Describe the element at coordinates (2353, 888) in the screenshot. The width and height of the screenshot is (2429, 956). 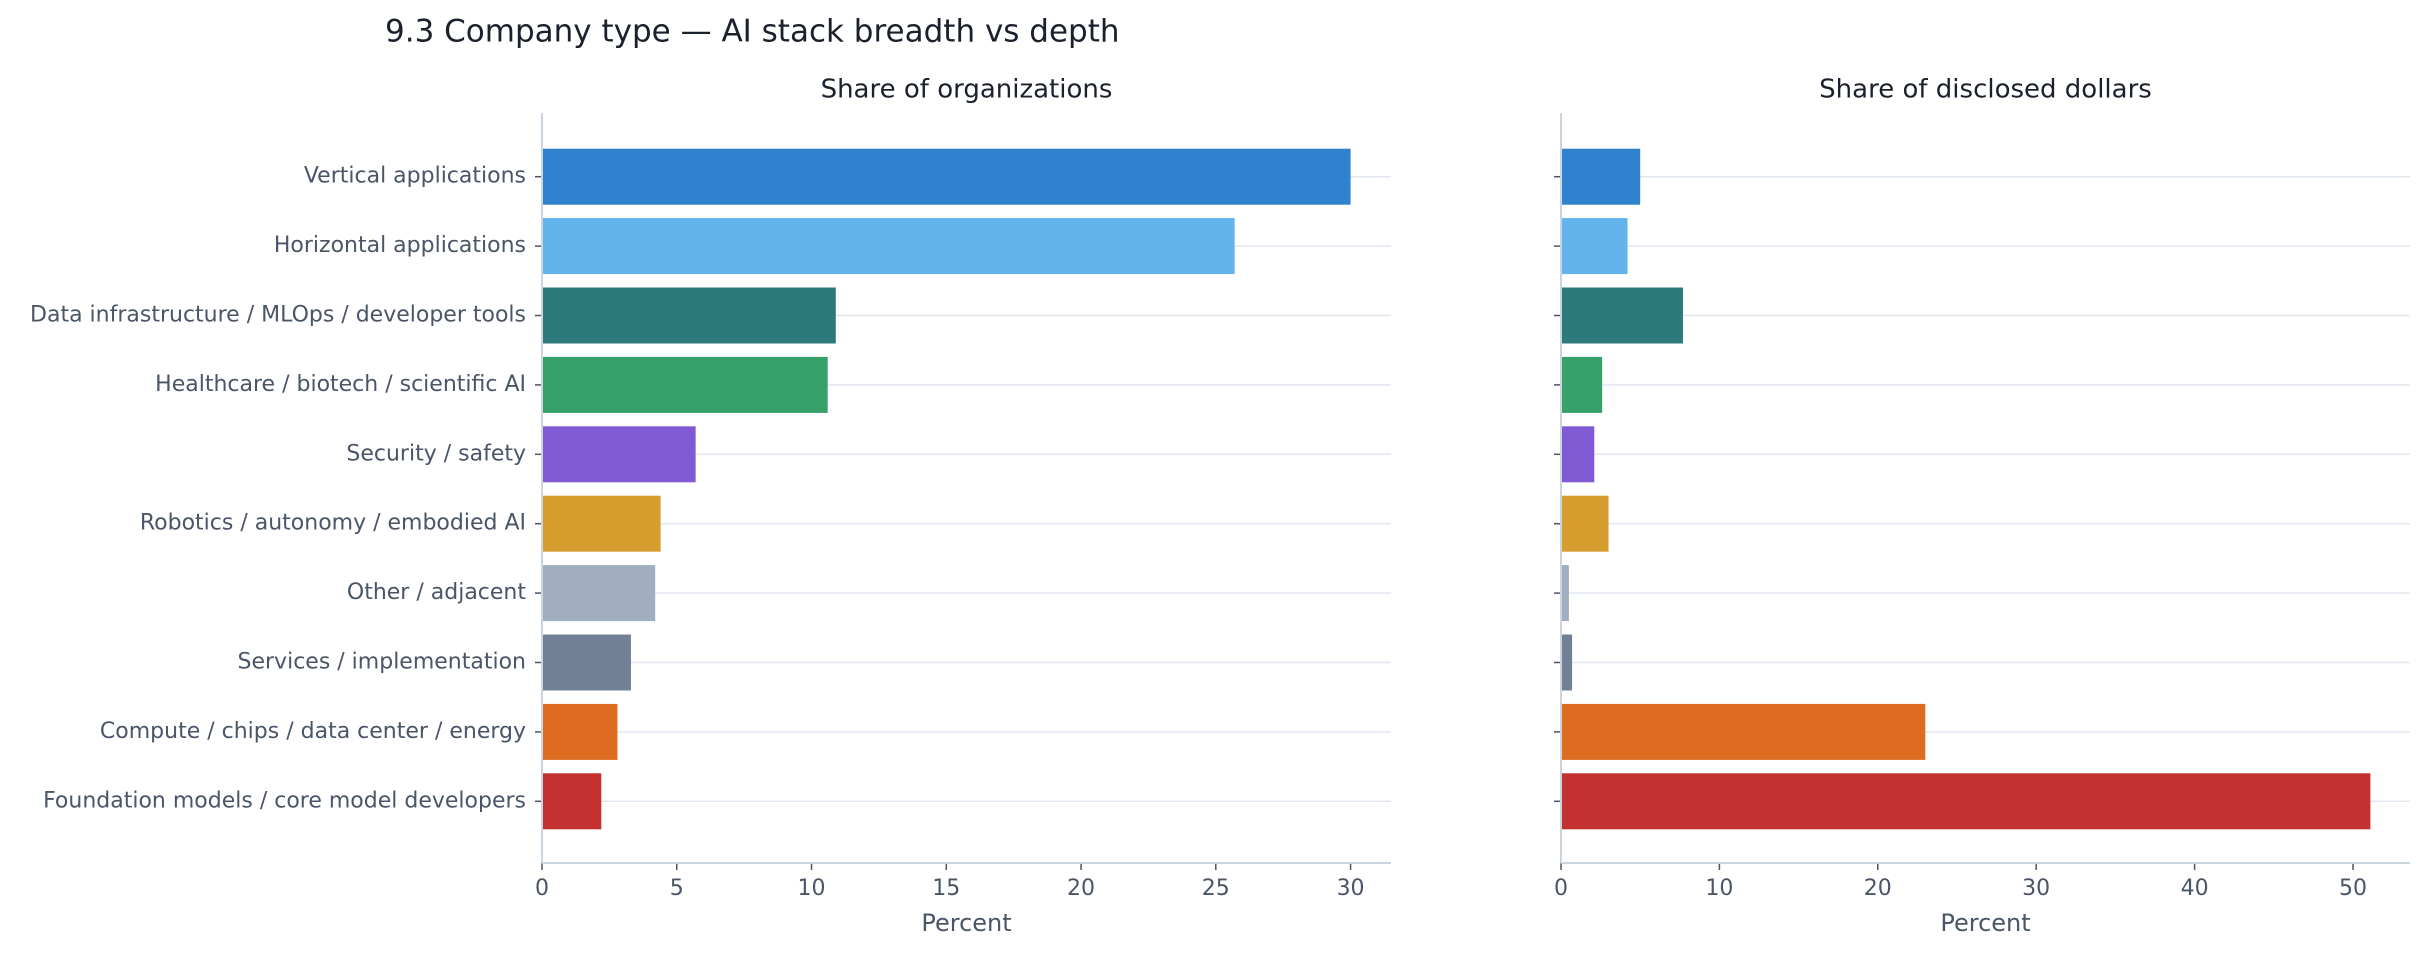
I see `x-tick-label: 50` at that location.